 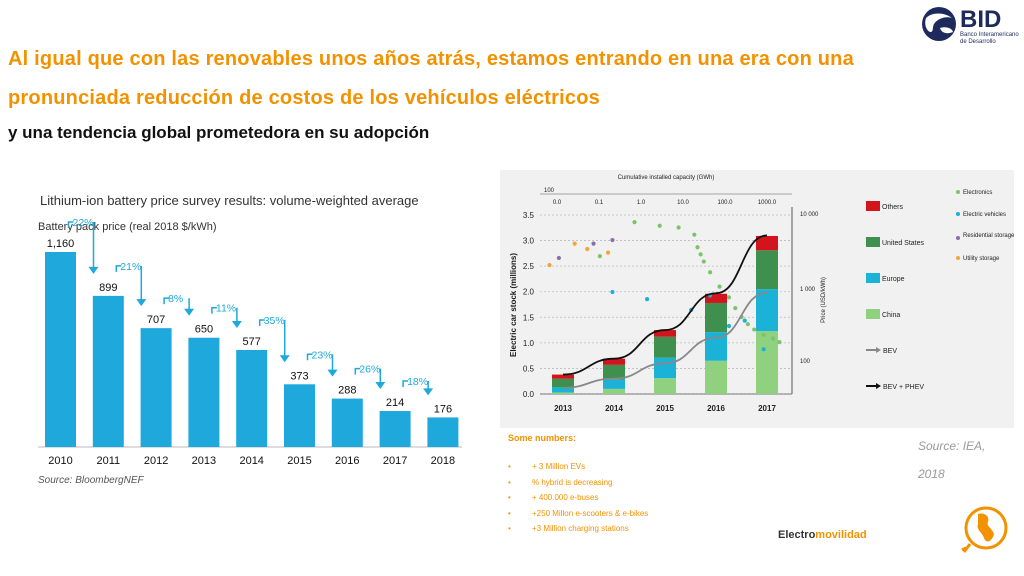 I want to click on logo-name: BID, so click(x=981, y=19).